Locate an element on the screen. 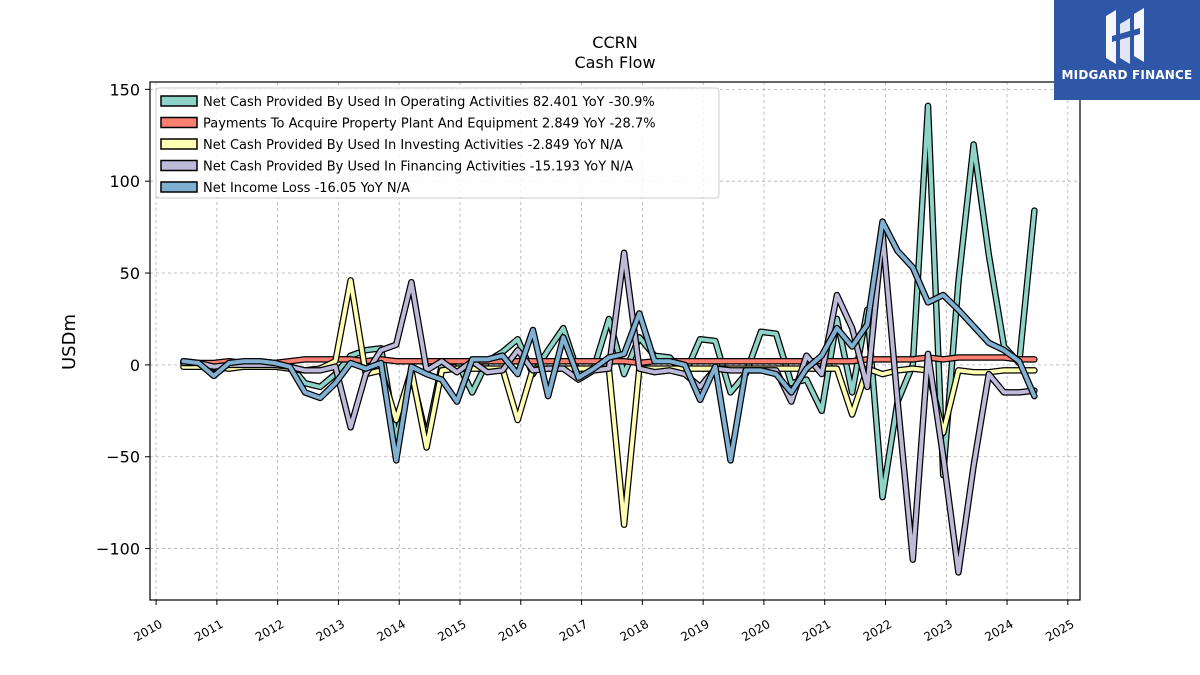 This screenshot has width=1200, height=675. x-tick-label: 2021 is located at coordinates (816, 630).